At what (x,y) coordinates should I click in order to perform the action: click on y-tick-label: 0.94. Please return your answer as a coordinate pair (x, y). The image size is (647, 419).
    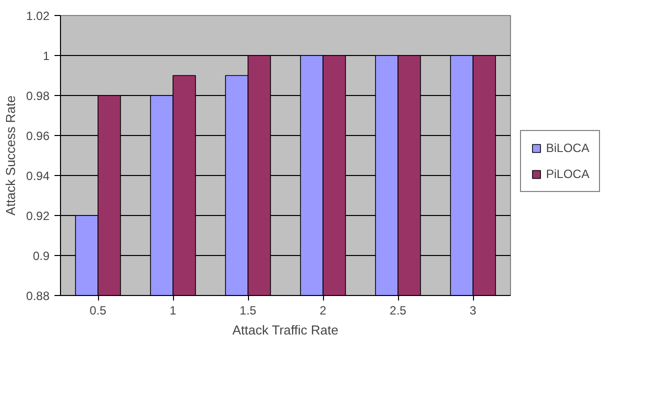
    Looking at the image, I should click on (38, 176).